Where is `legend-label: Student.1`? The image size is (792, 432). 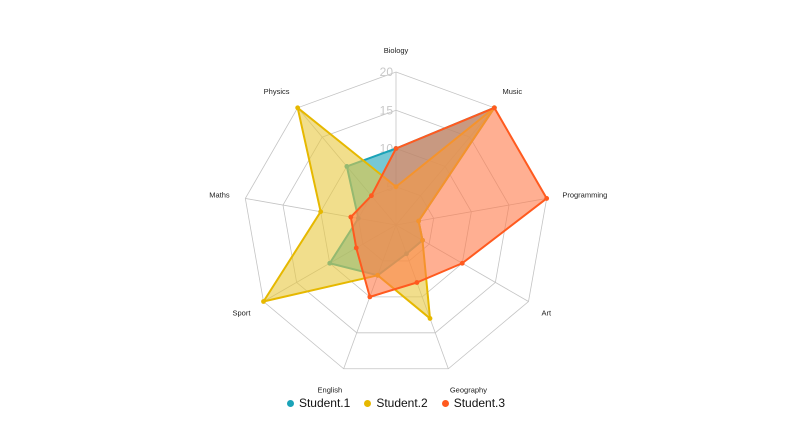 legend-label: Student.1 is located at coordinates (324, 403).